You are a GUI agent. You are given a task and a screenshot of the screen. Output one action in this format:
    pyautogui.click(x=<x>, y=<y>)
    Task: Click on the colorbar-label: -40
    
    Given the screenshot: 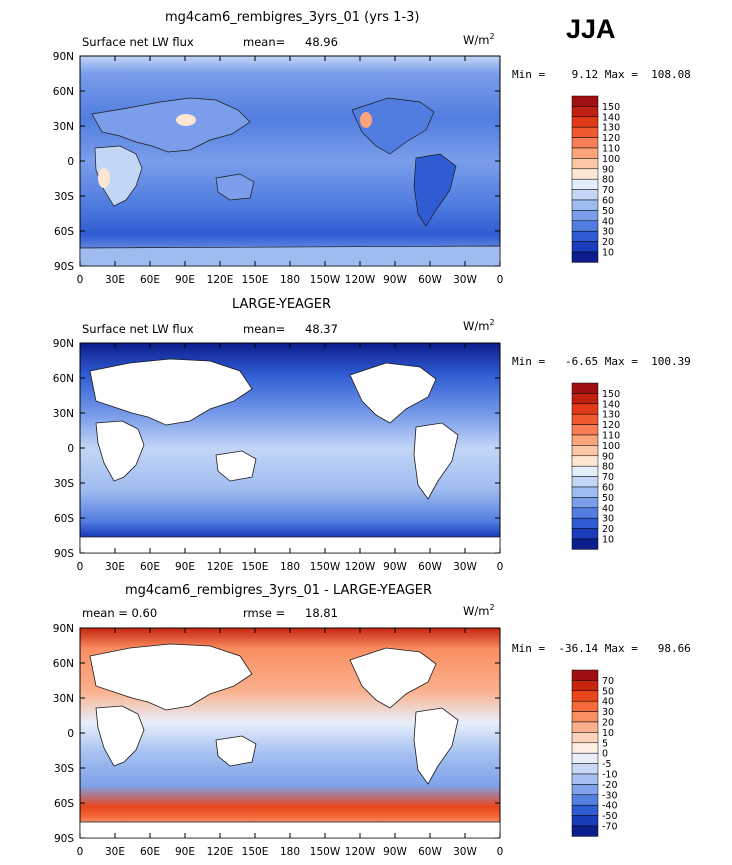 What is the action you would take?
    pyautogui.click(x=610, y=806)
    